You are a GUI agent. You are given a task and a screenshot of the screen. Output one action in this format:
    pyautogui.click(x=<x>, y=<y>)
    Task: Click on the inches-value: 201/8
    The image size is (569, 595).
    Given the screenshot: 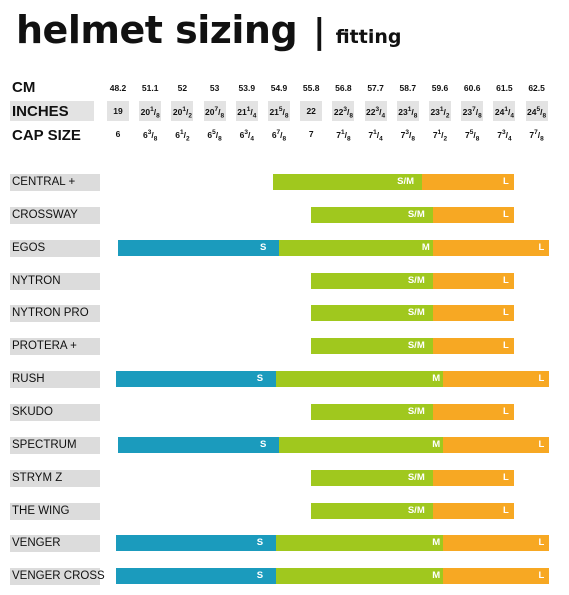 What is the action you would take?
    pyautogui.click(x=150, y=113)
    